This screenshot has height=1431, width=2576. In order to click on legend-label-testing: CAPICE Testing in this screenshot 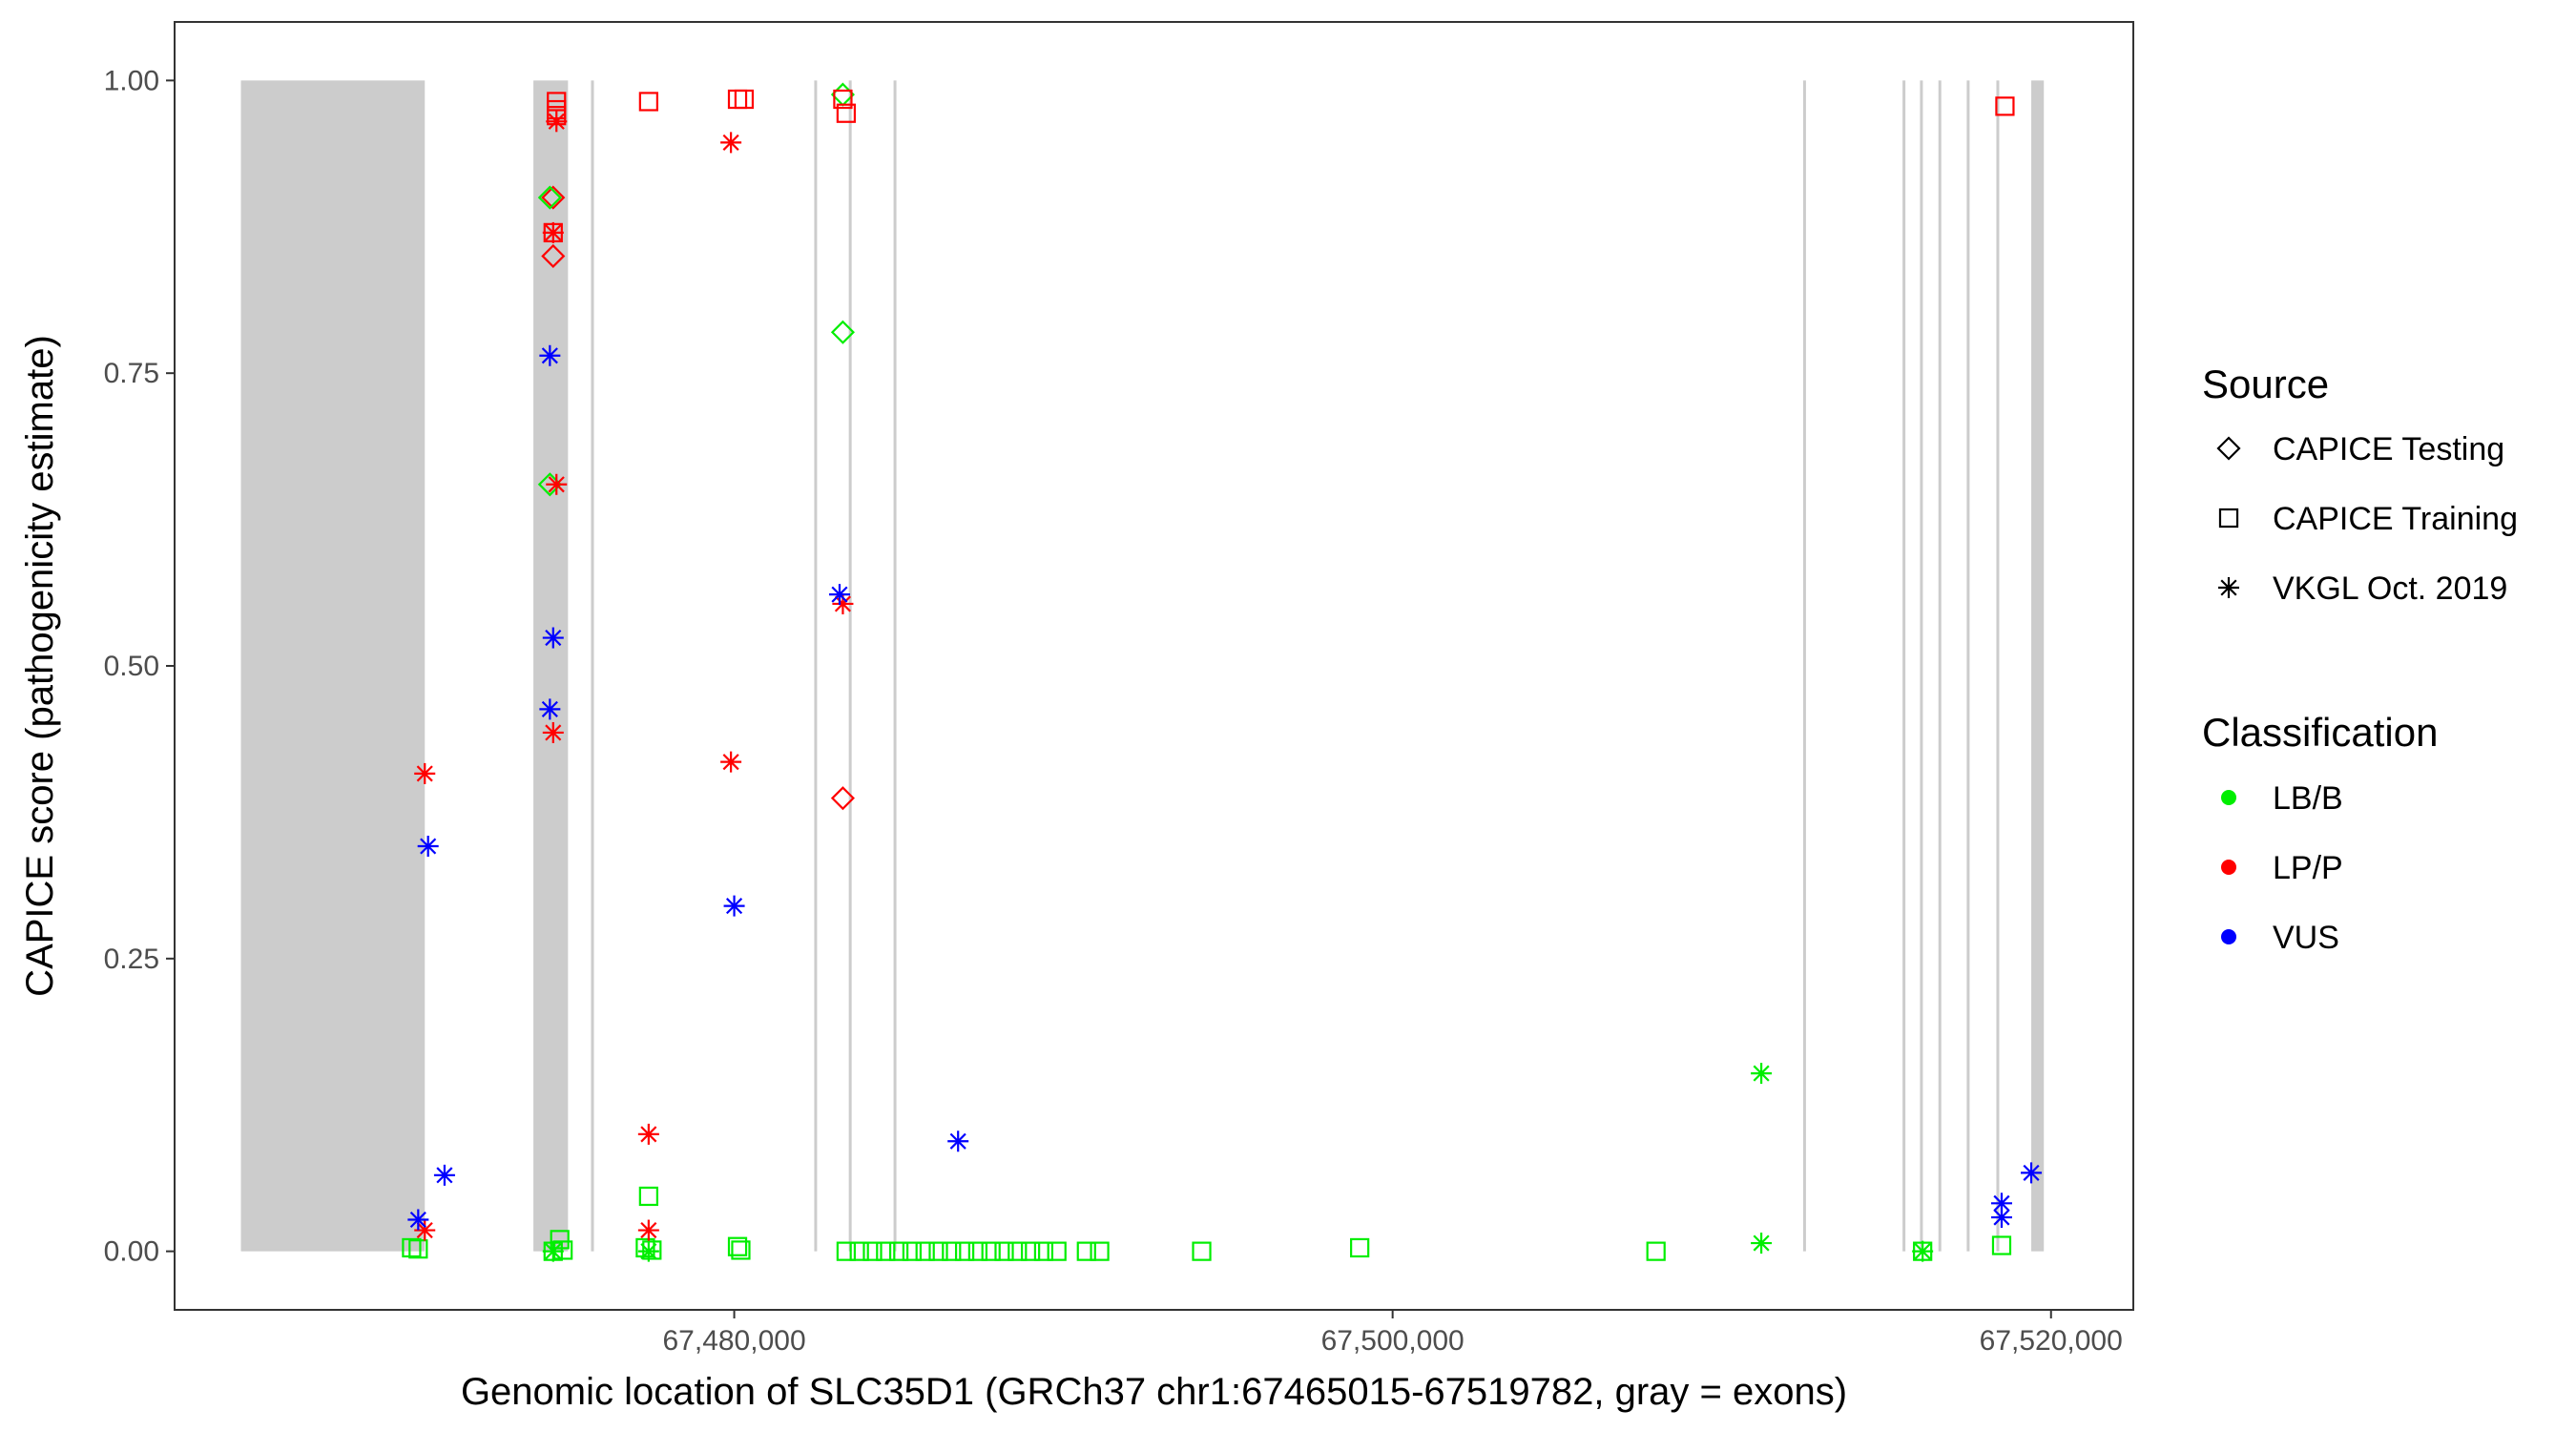, I will do `click(2388, 449)`.